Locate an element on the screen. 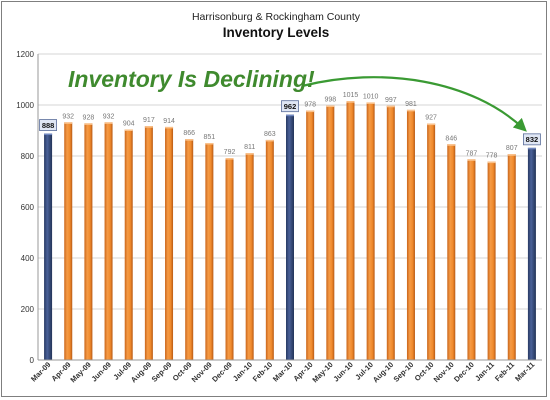 This screenshot has width=550, height=400. y-tick-label: 600 is located at coordinates (28, 207).